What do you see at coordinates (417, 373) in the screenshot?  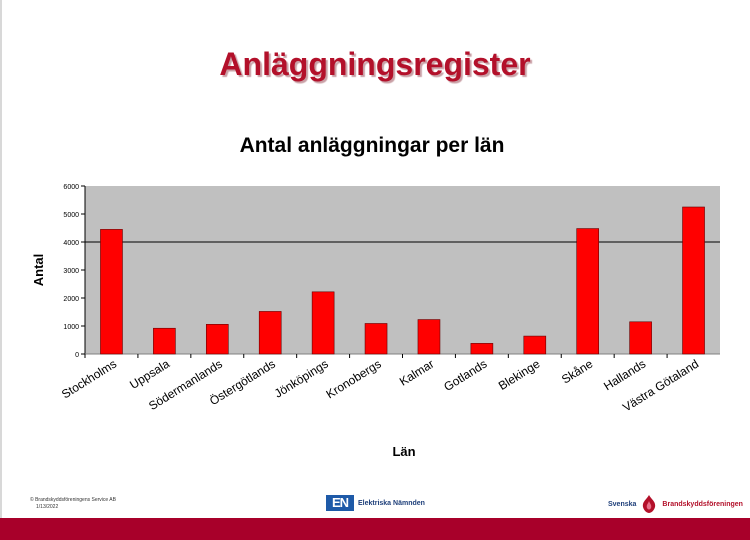 I see `x-tick-label: Kalmar` at bounding box center [417, 373].